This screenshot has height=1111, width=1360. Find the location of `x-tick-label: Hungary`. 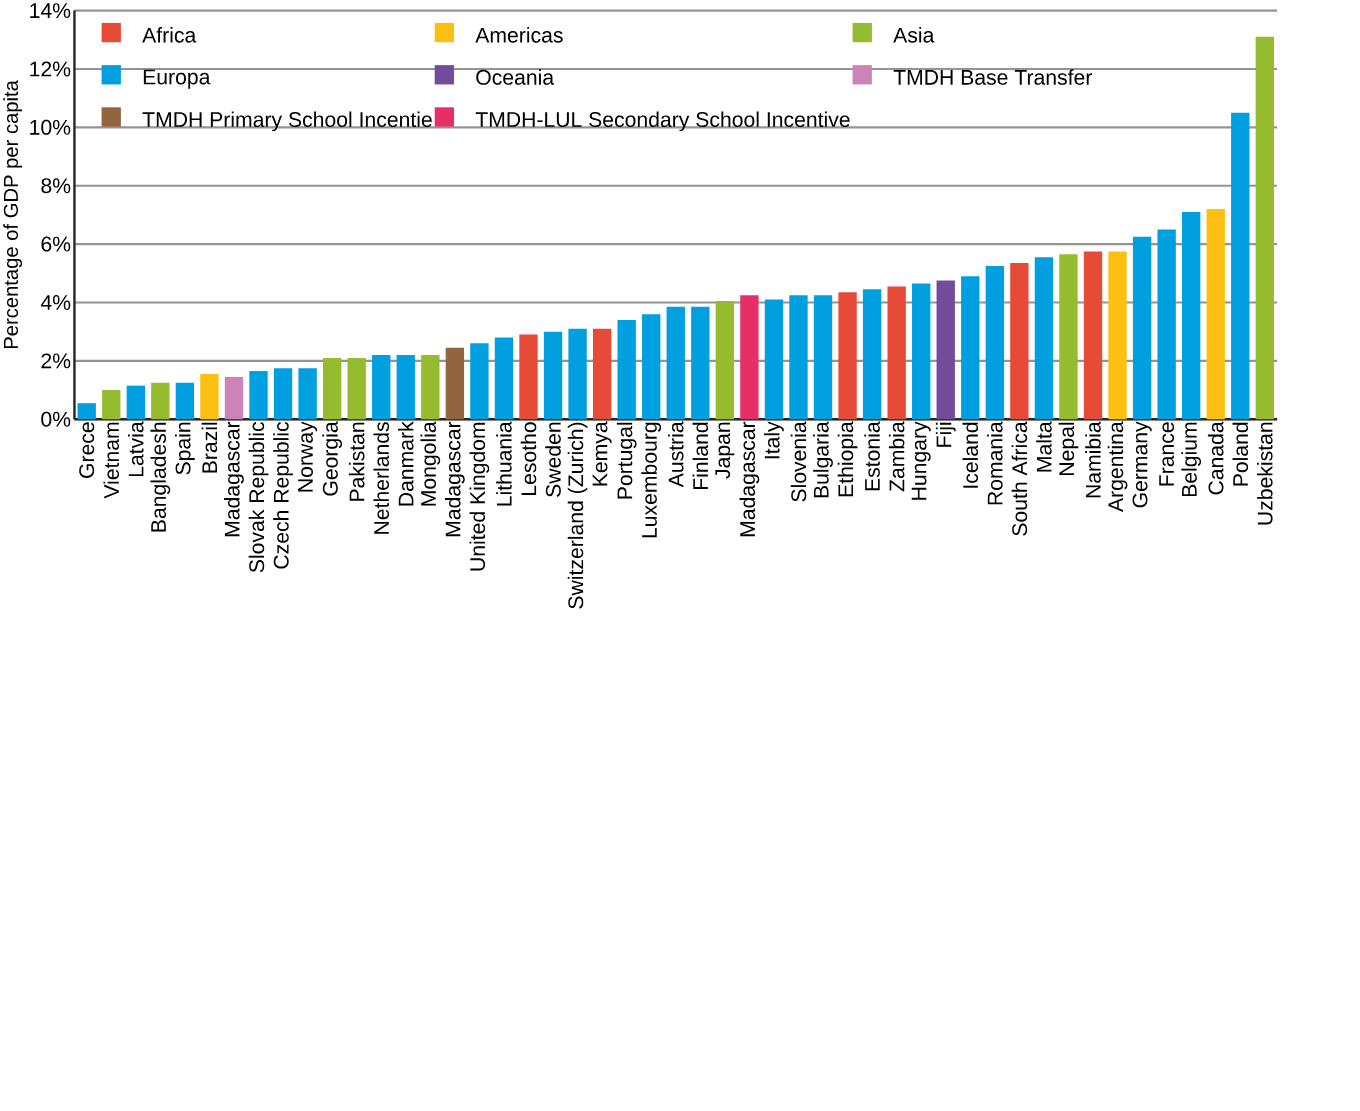

x-tick-label: Hungary is located at coordinates (921, 460).